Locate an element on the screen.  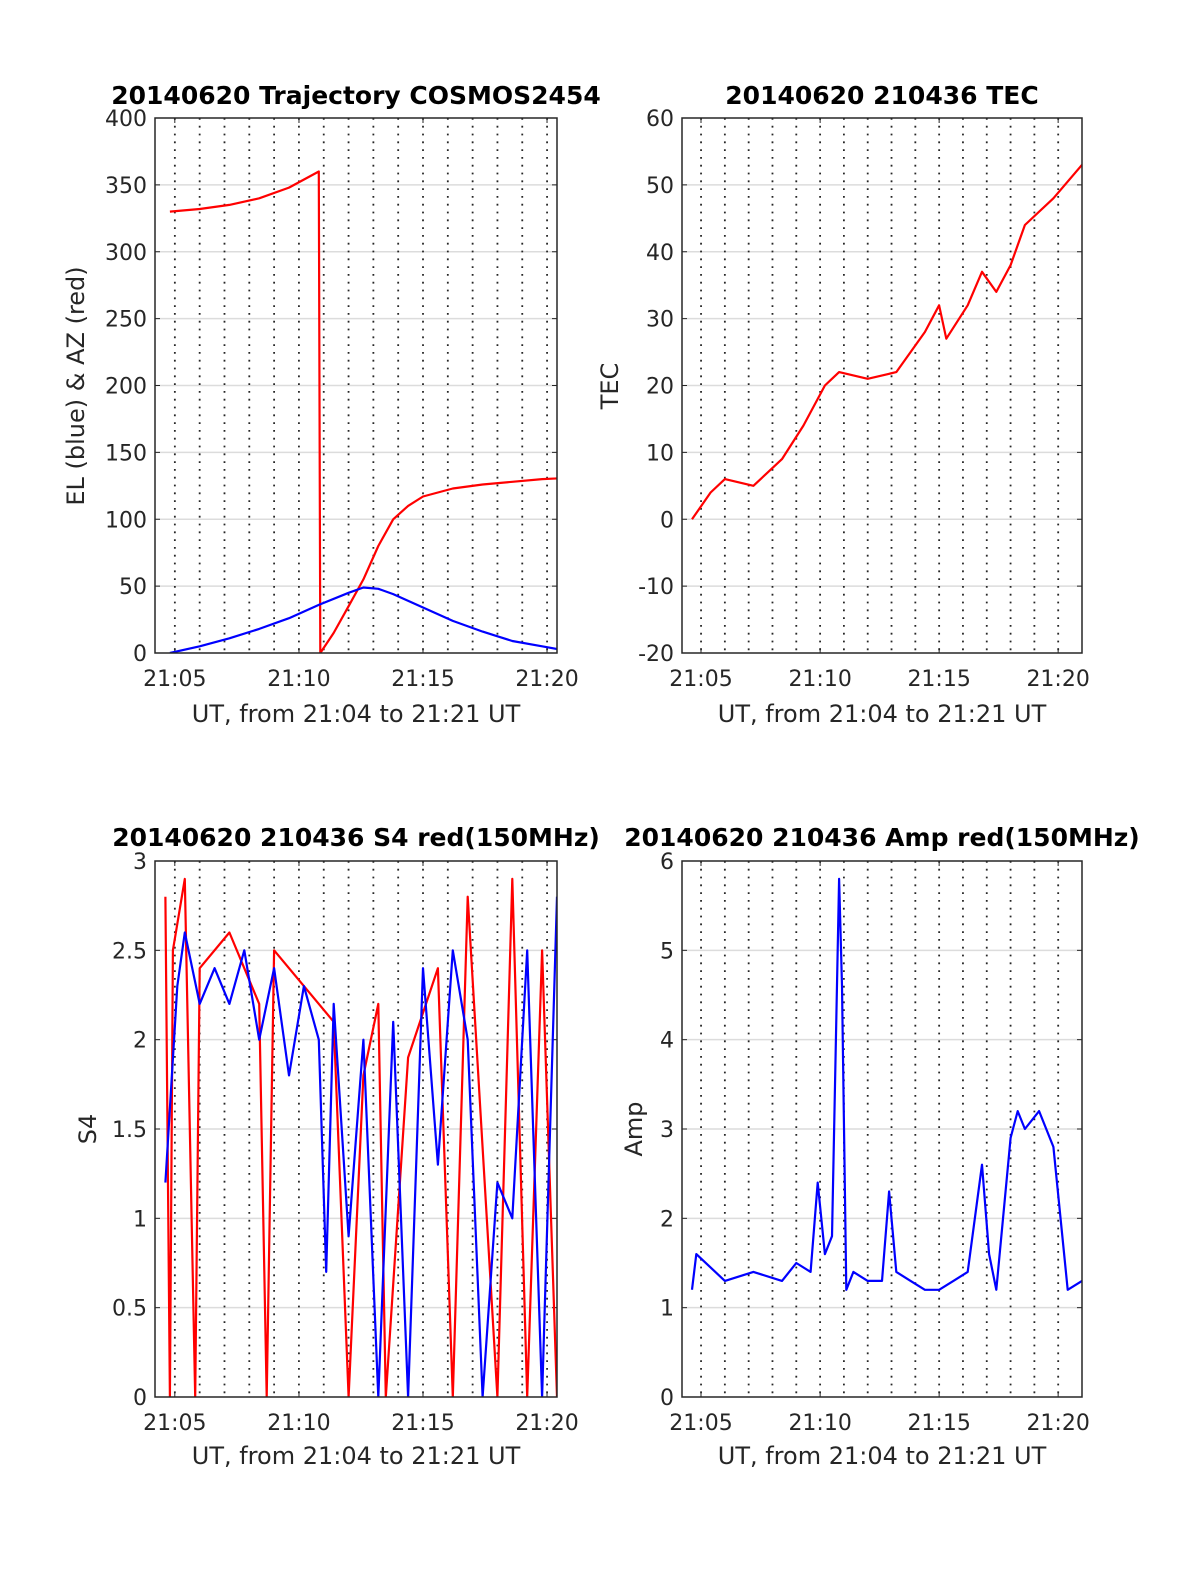
y-tick-label: 350 is located at coordinates (126, 186).